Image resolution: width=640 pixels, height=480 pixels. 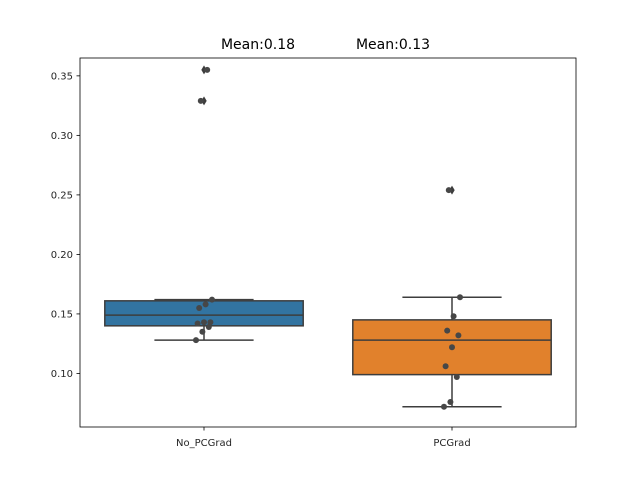 I want to click on y-tick-label: 0.25, so click(x=62, y=195).